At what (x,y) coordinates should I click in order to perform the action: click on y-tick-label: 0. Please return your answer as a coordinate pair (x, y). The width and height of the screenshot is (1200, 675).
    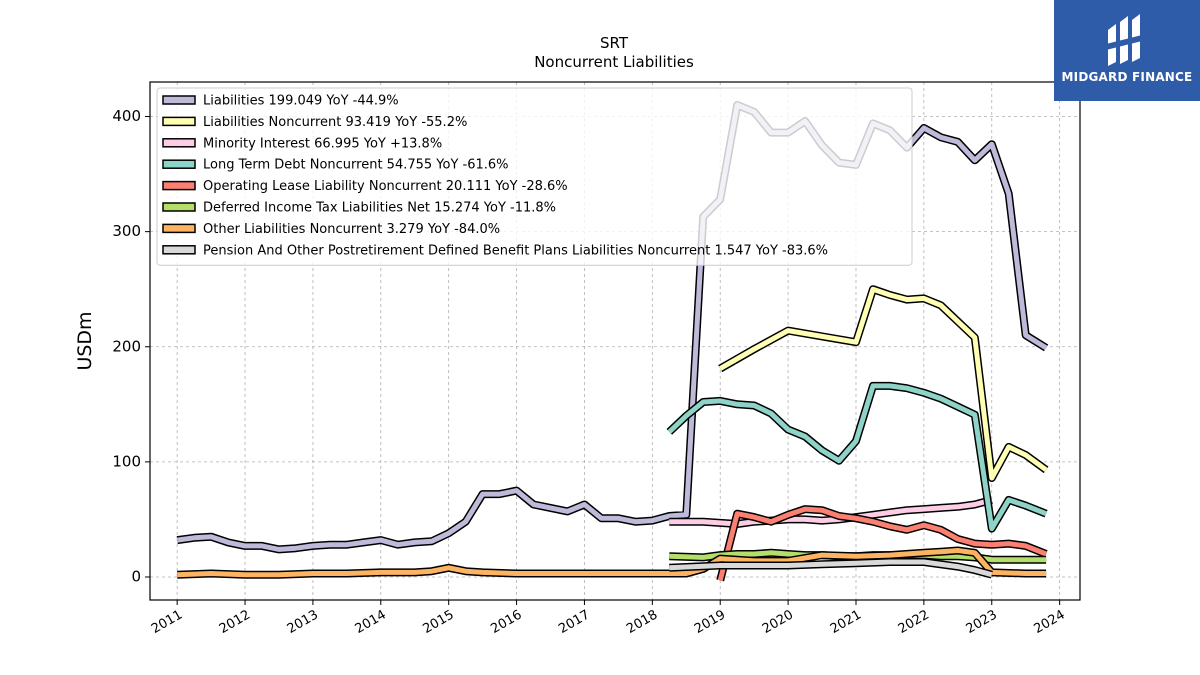
    Looking at the image, I should click on (136, 576).